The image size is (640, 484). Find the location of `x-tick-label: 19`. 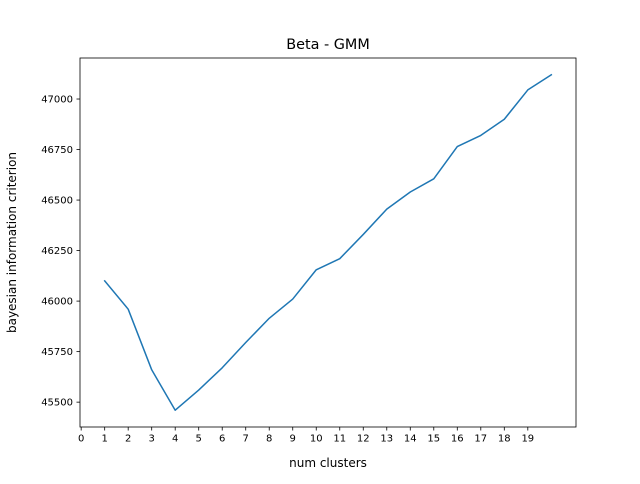

x-tick-label: 19 is located at coordinates (527, 439).